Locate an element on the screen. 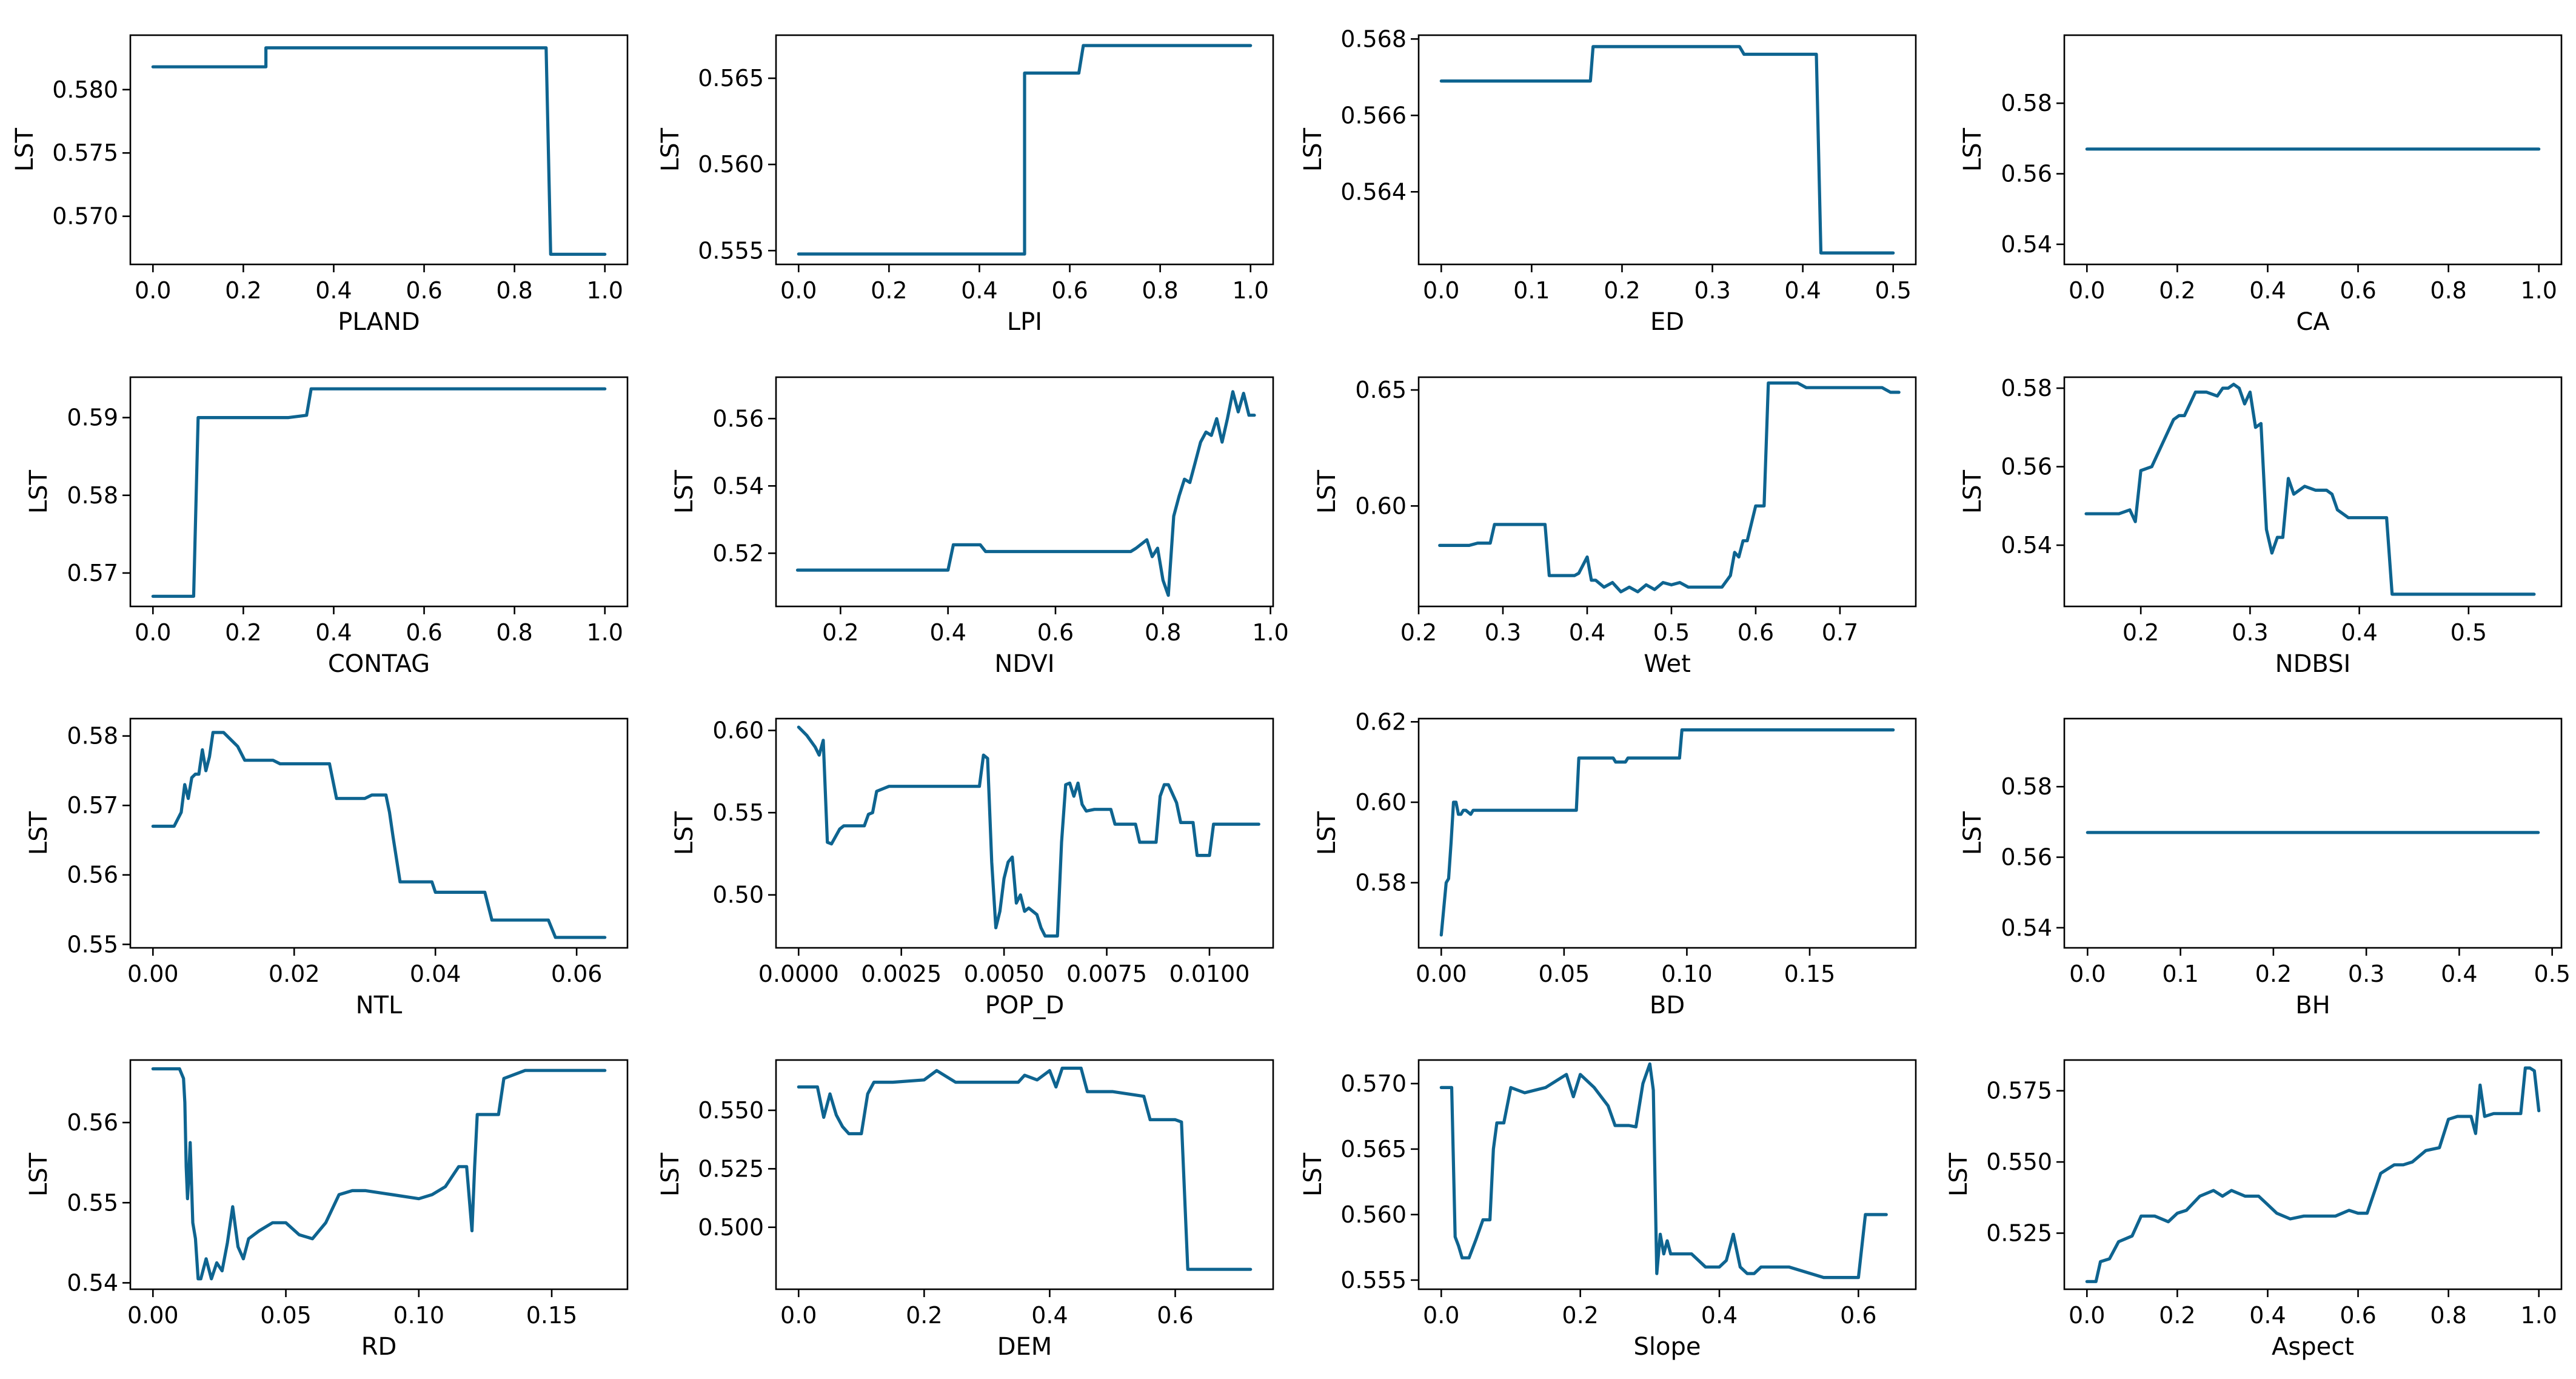  series-line-ndvi is located at coordinates (1025, 493).